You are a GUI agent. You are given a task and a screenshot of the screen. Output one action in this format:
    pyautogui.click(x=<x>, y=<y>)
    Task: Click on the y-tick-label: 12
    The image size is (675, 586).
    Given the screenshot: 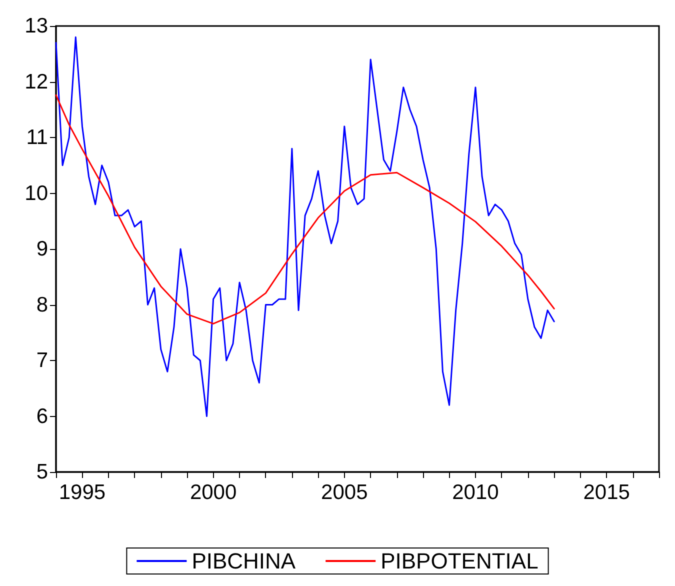 What is the action you would take?
    pyautogui.click(x=36, y=82)
    